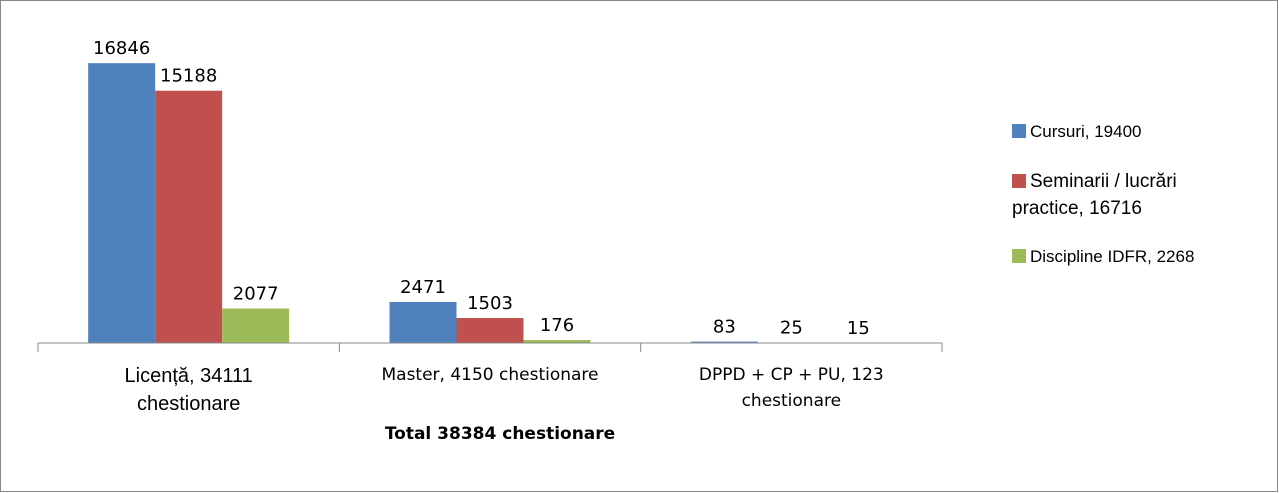  Describe the element at coordinates (490, 303) in the screenshot. I see `data-label: 1503` at that location.